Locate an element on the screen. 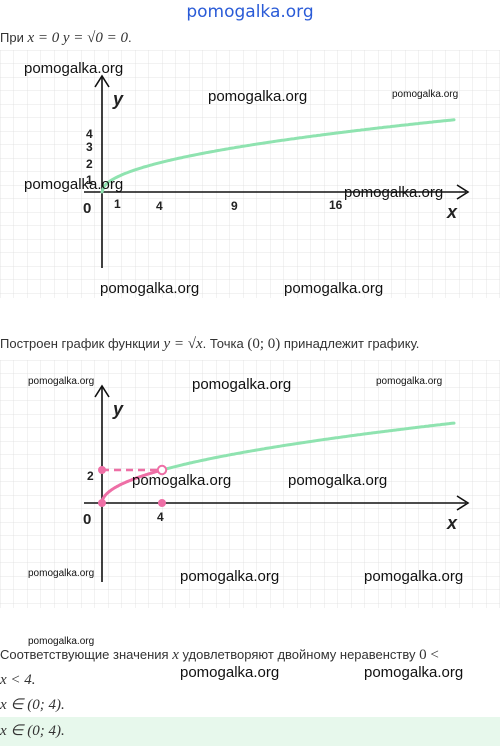 Image resolution: width=500 pixels, height=746 pixels. point-x4 is located at coordinates (162, 503).